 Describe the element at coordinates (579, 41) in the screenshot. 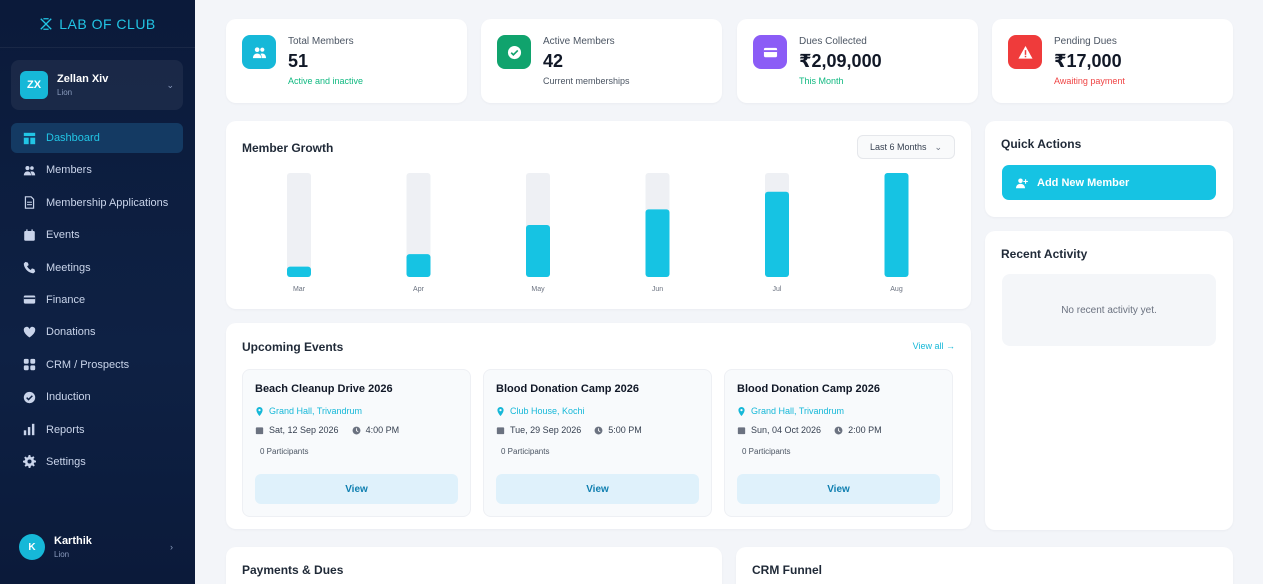

I see `stat-label: Active Members` at that location.